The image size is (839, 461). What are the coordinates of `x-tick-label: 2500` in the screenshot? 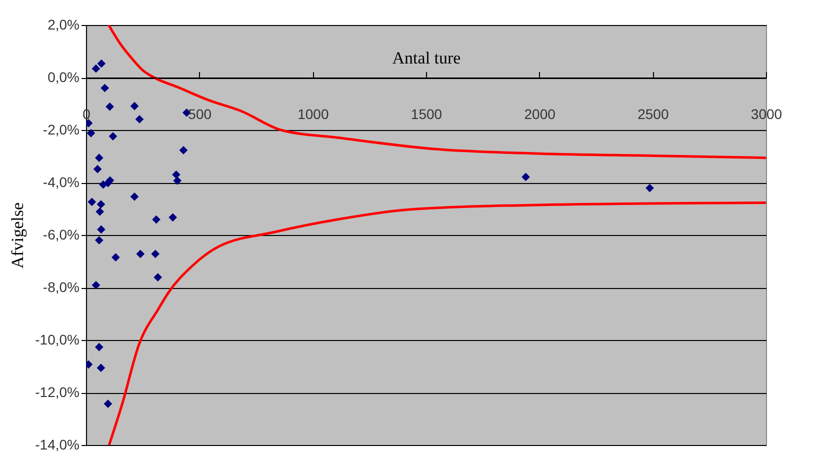 It's located at (653, 114).